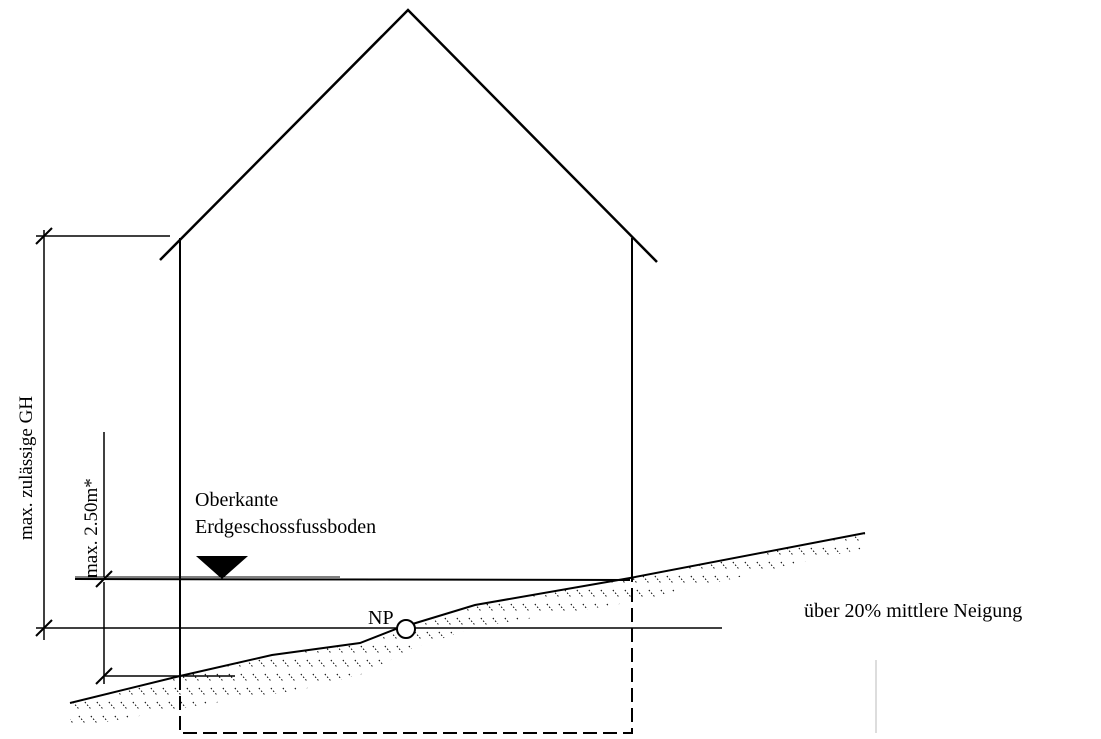  Describe the element at coordinates (26, 468) in the screenshot. I see `max-gh-label: max. zulässige GH` at that location.